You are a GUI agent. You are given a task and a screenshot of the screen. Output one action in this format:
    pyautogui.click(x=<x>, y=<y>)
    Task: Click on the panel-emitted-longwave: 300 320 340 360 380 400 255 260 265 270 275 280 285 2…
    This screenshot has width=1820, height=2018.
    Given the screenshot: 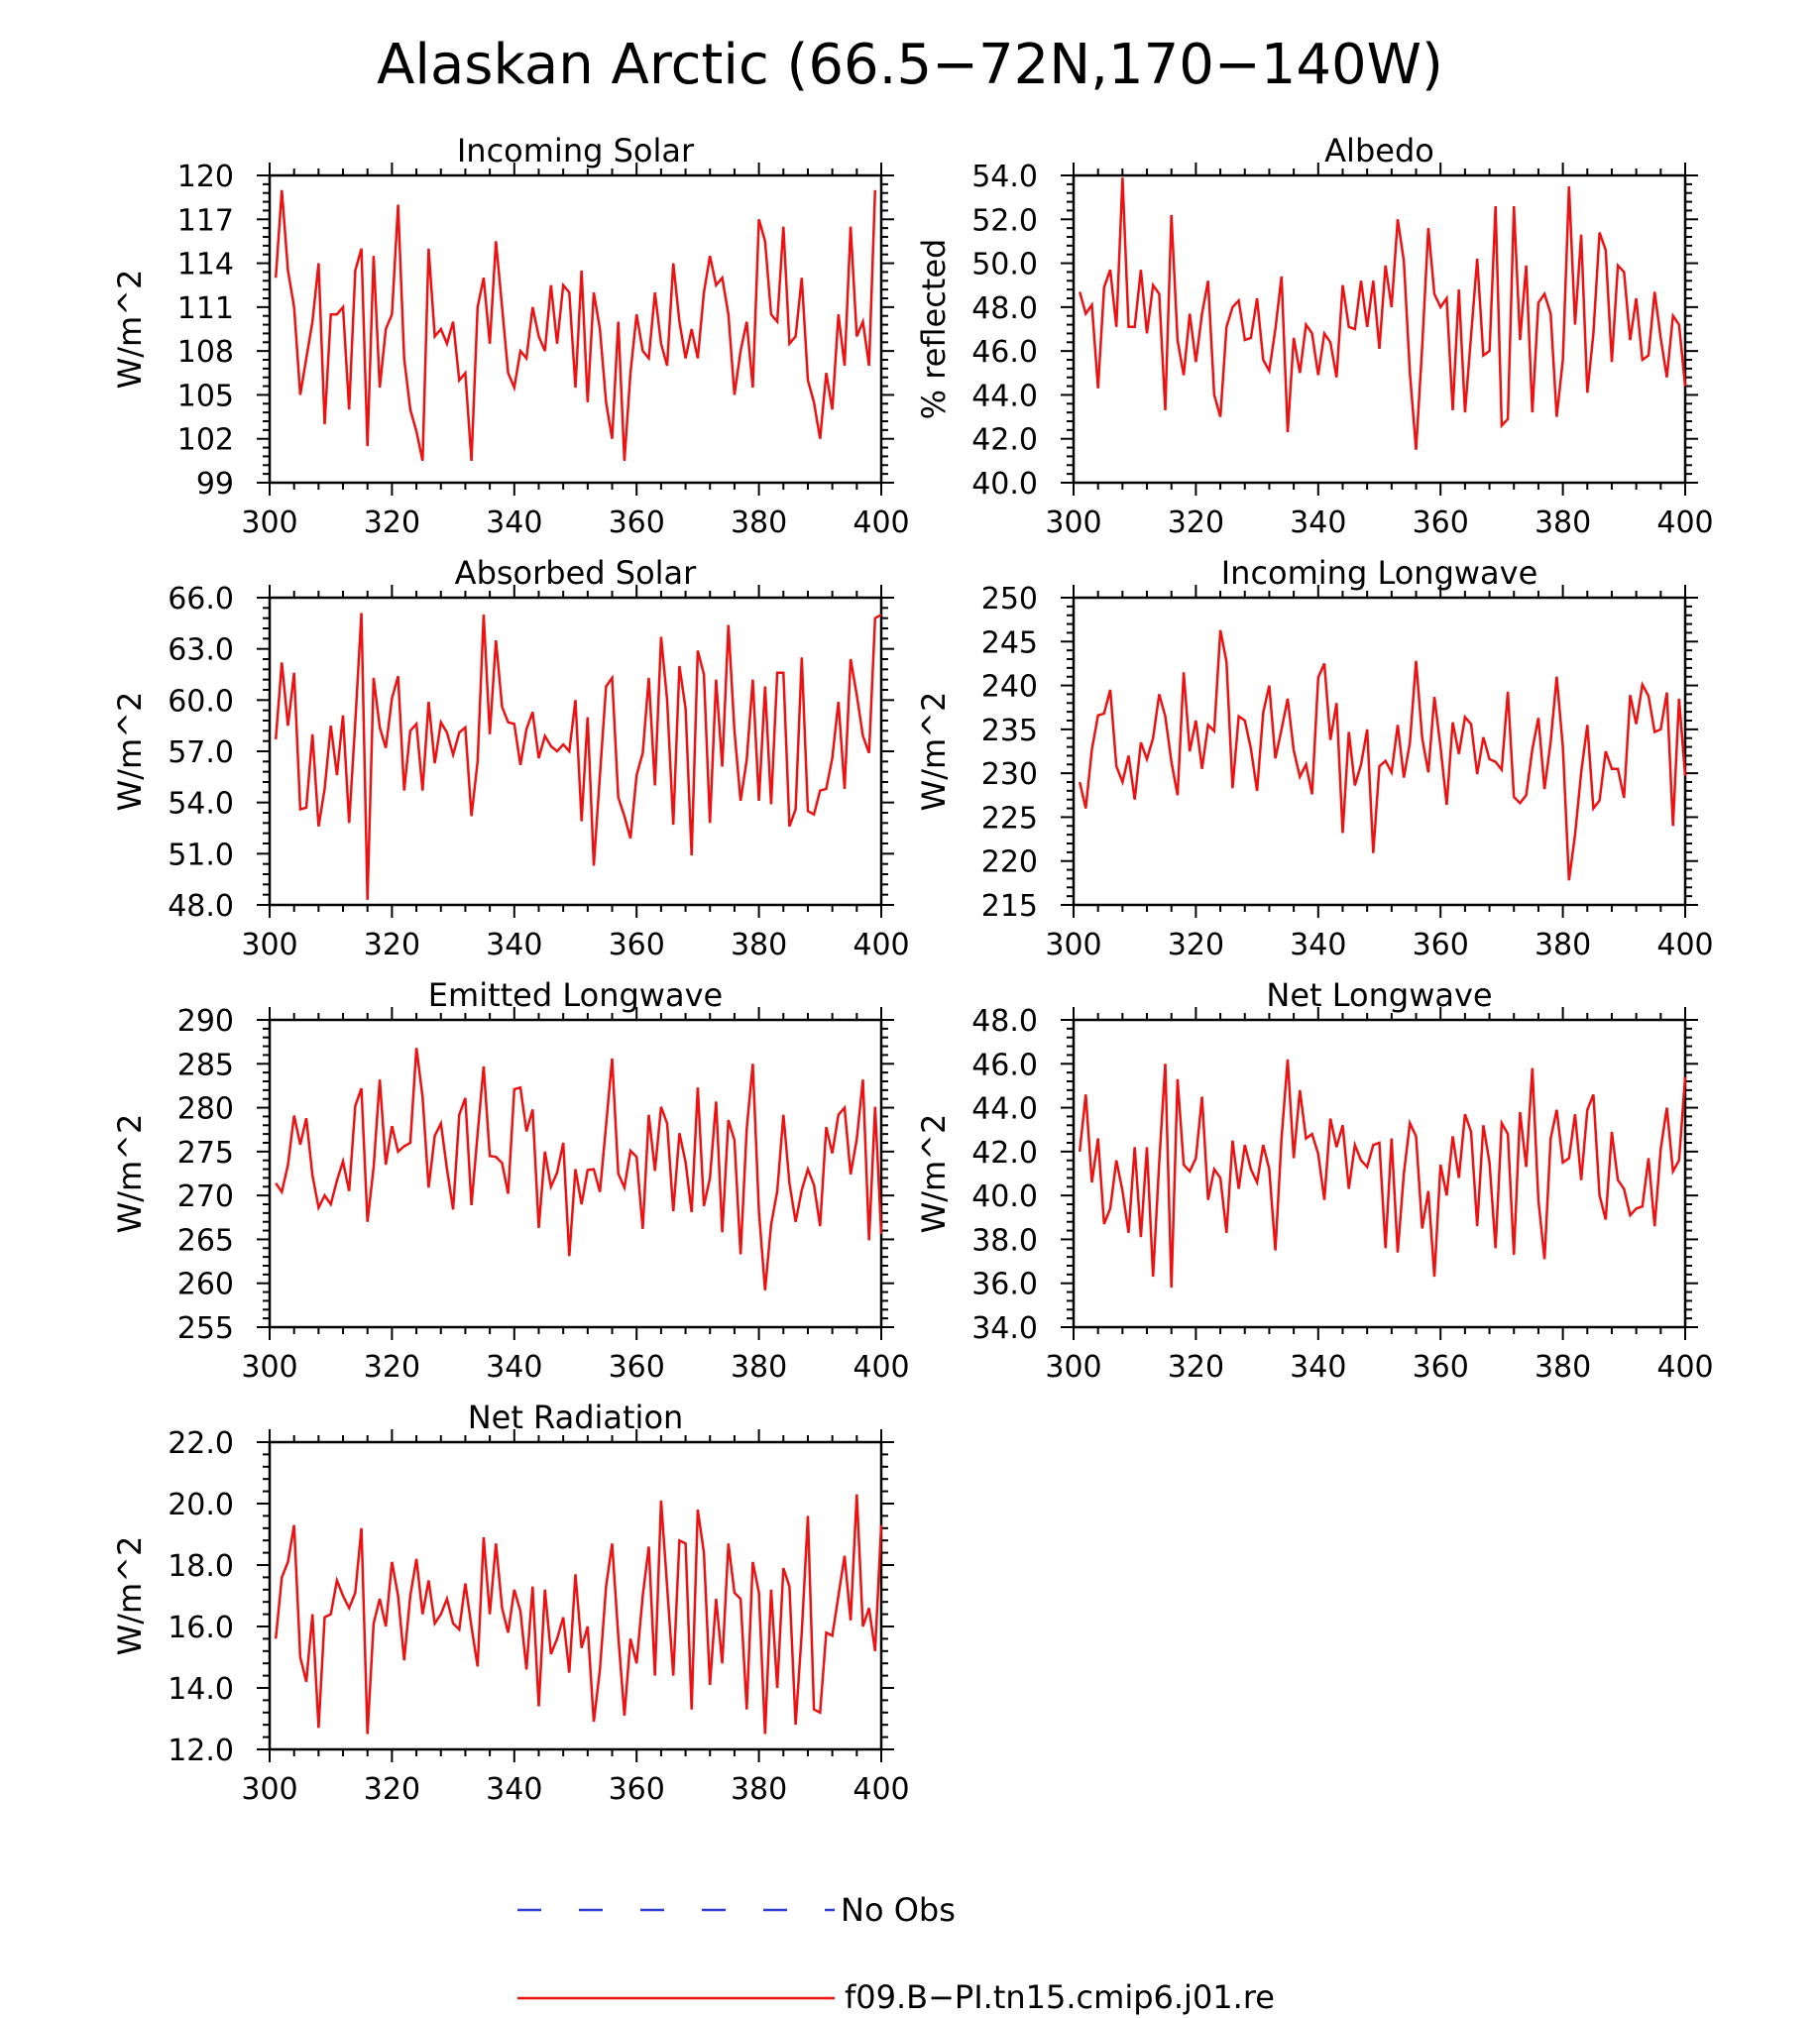 What is the action you would take?
    pyautogui.click(x=510, y=1180)
    